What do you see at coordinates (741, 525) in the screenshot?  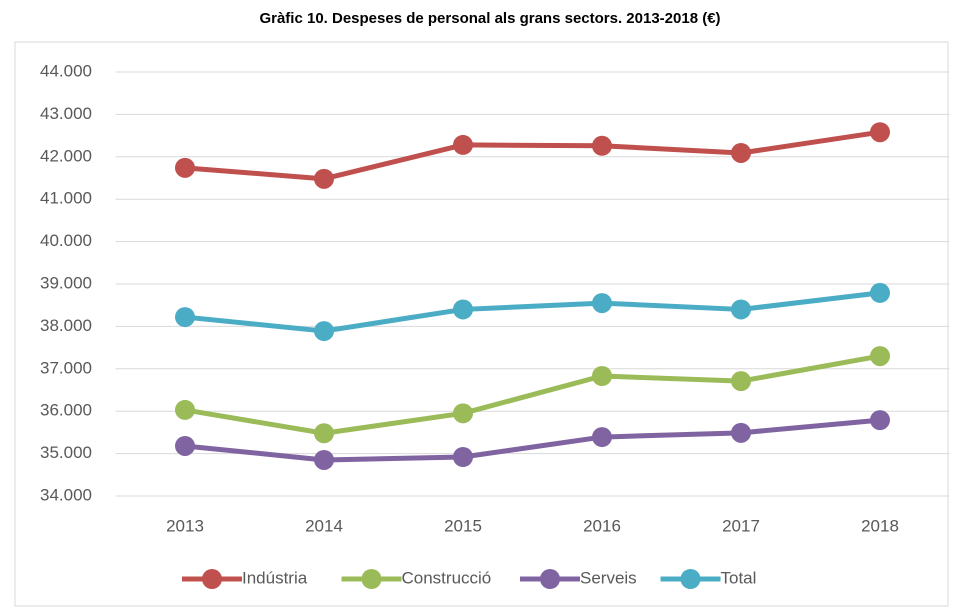 I see `x-tick-label: 2017` at bounding box center [741, 525].